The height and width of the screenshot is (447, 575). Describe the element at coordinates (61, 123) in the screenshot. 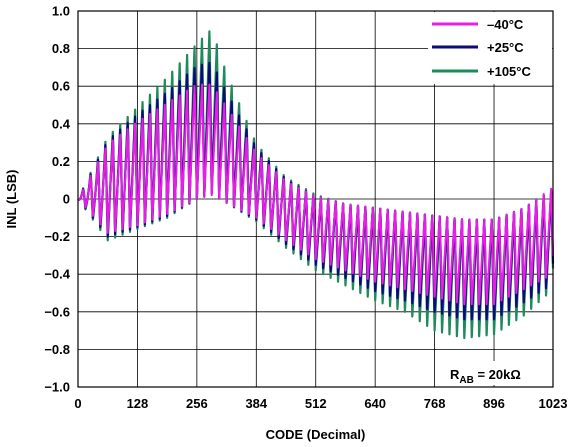

I see `y-tick-label: 0.4` at that location.